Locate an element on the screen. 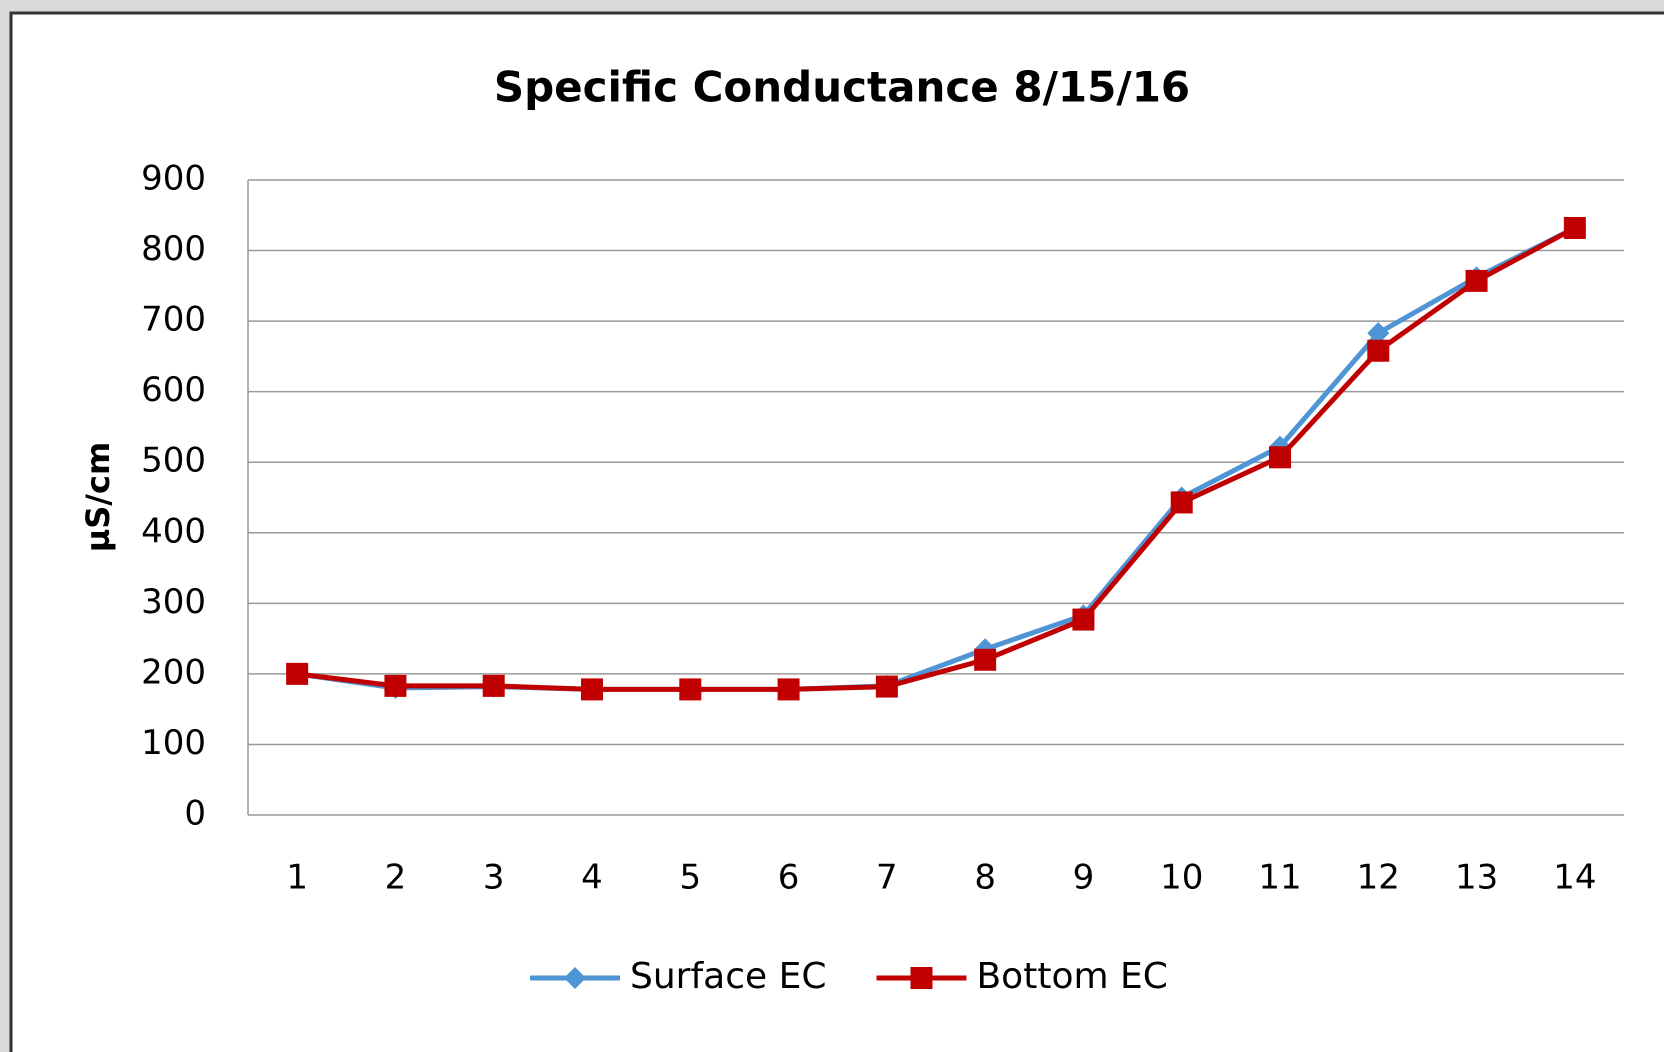  x-tick-label: 2 is located at coordinates (396, 878).